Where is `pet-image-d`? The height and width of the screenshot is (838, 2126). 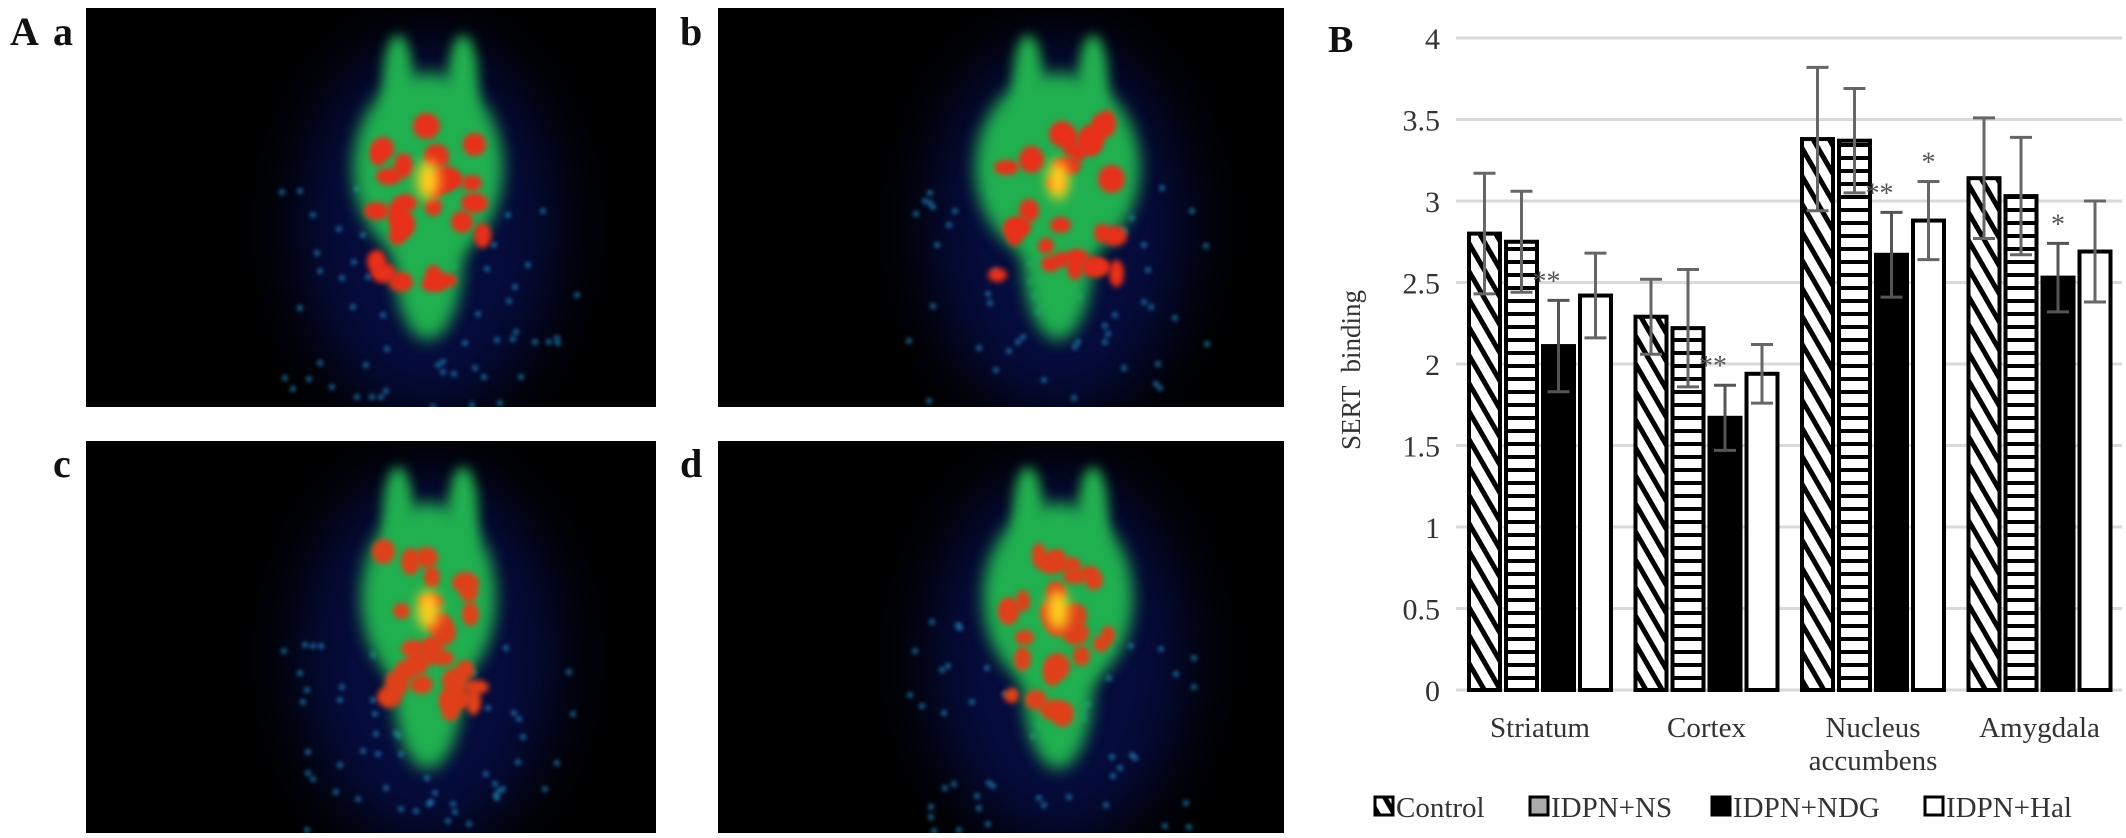 pet-image-d is located at coordinates (1001, 637).